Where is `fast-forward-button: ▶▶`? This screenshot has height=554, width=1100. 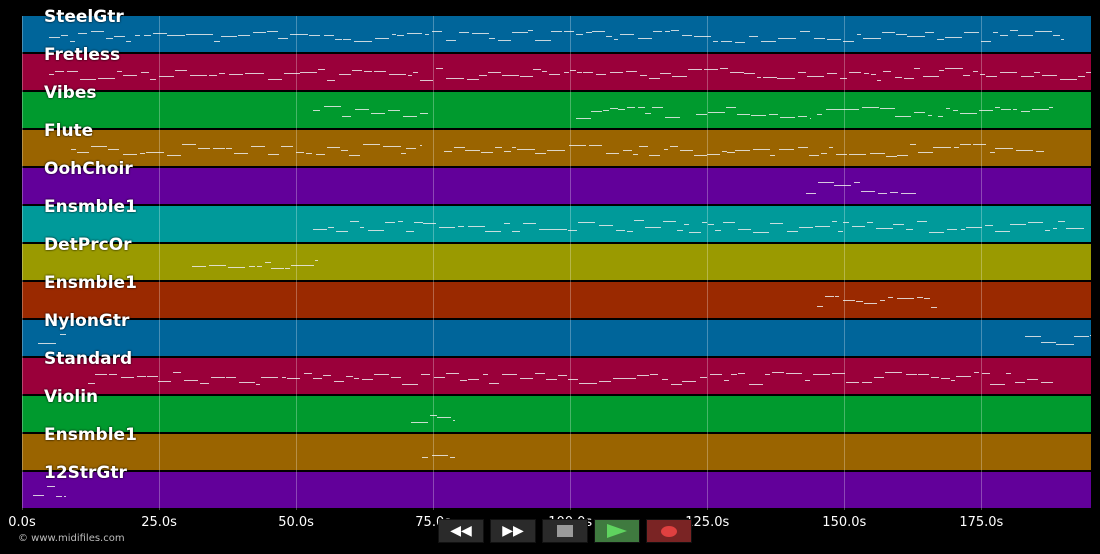 fast-forward-button: ▶▶ is located at coordinates (513, 531).